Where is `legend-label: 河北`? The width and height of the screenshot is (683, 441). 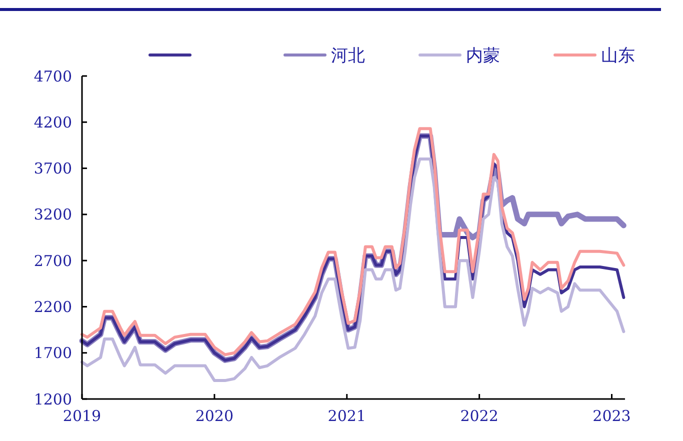 legend-label: 河北 is located at coordinates (348, 56).